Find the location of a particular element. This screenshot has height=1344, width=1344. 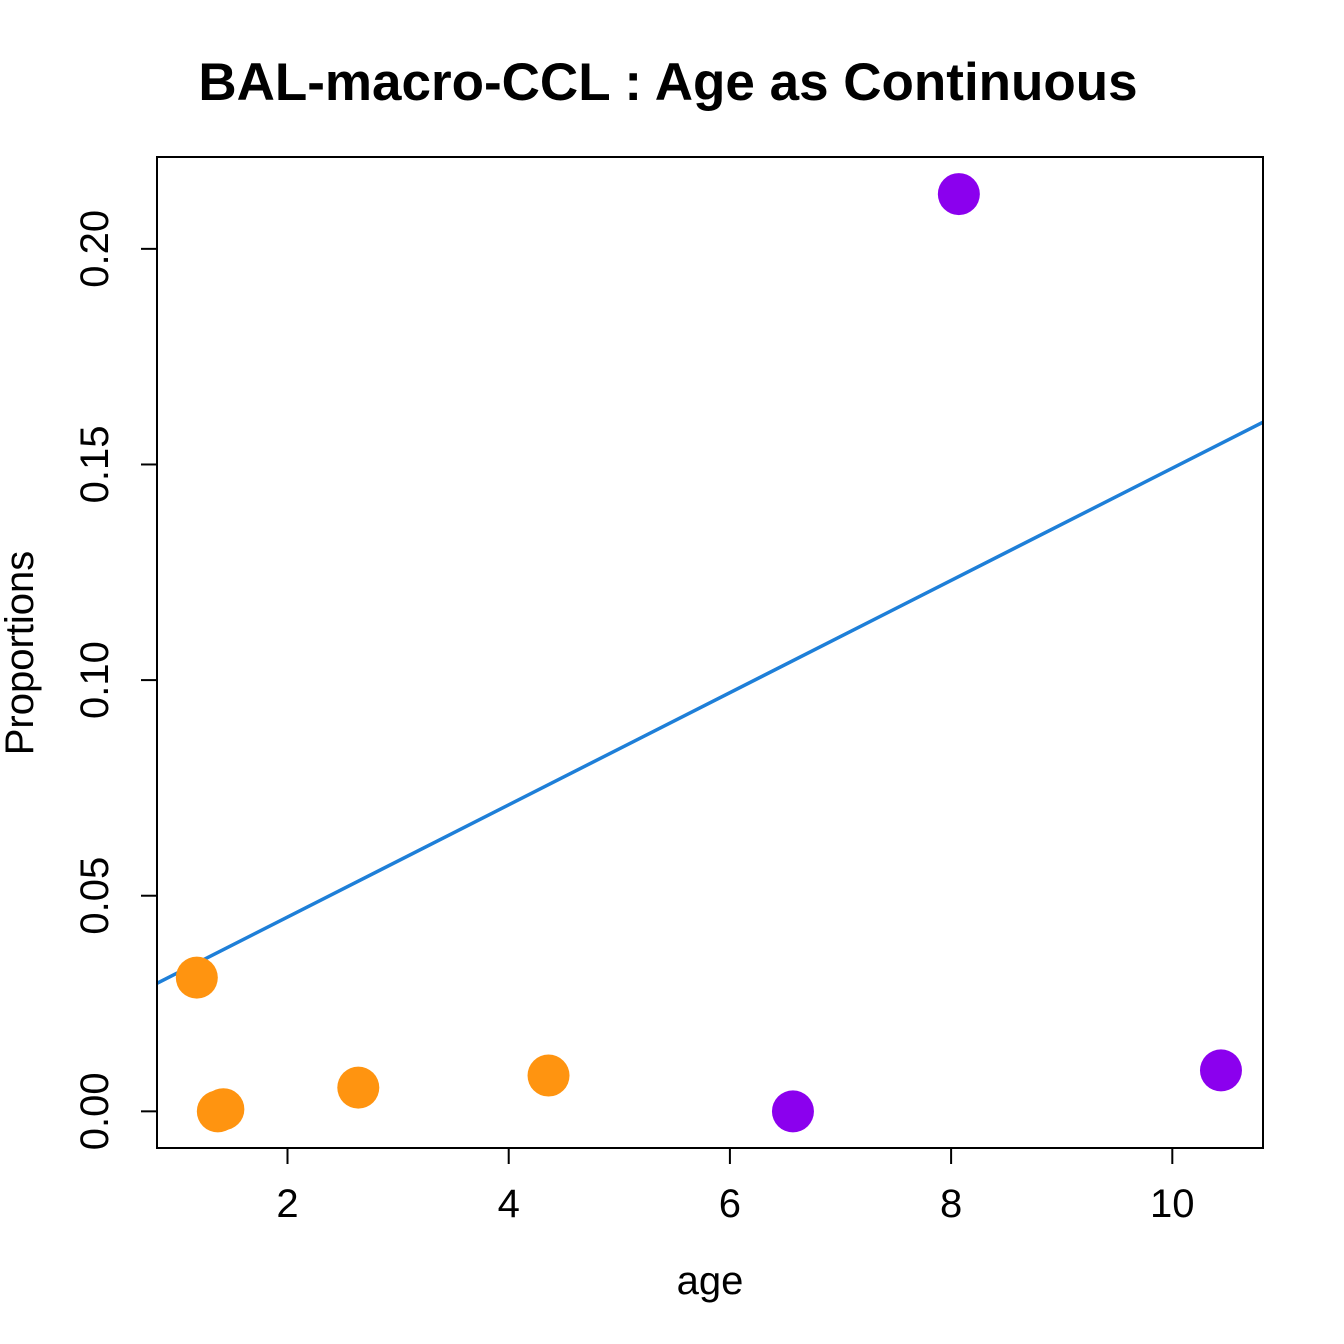

x-tick-label: 6 is located at coordinates (730, 1204).